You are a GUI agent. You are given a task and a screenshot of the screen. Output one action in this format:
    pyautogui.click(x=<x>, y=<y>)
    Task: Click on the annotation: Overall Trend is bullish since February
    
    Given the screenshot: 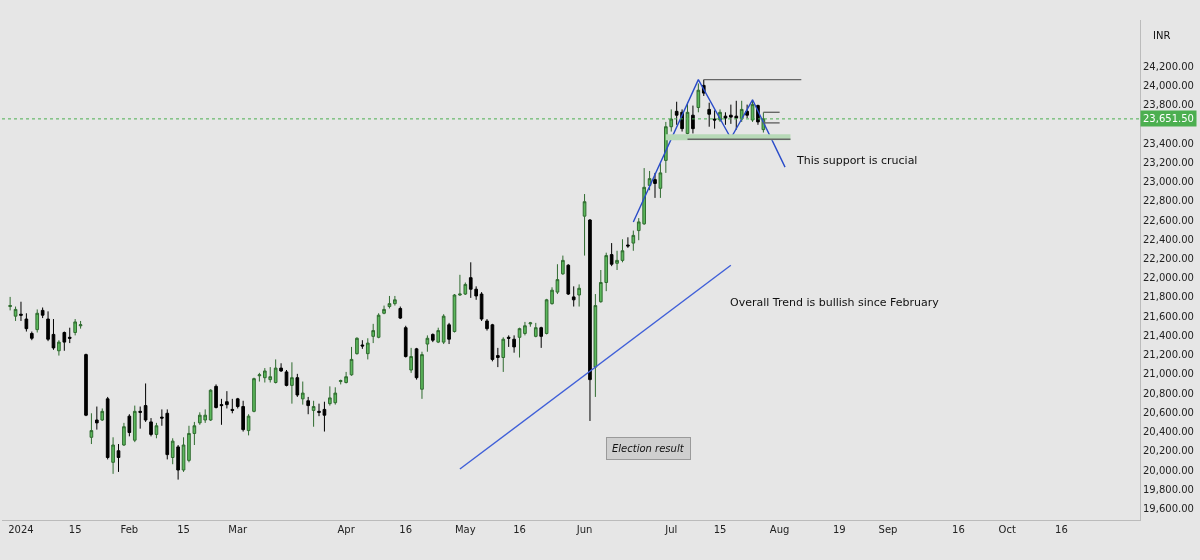 What is the action you would take?
    pyautogui.click(x=835, y=302)
    